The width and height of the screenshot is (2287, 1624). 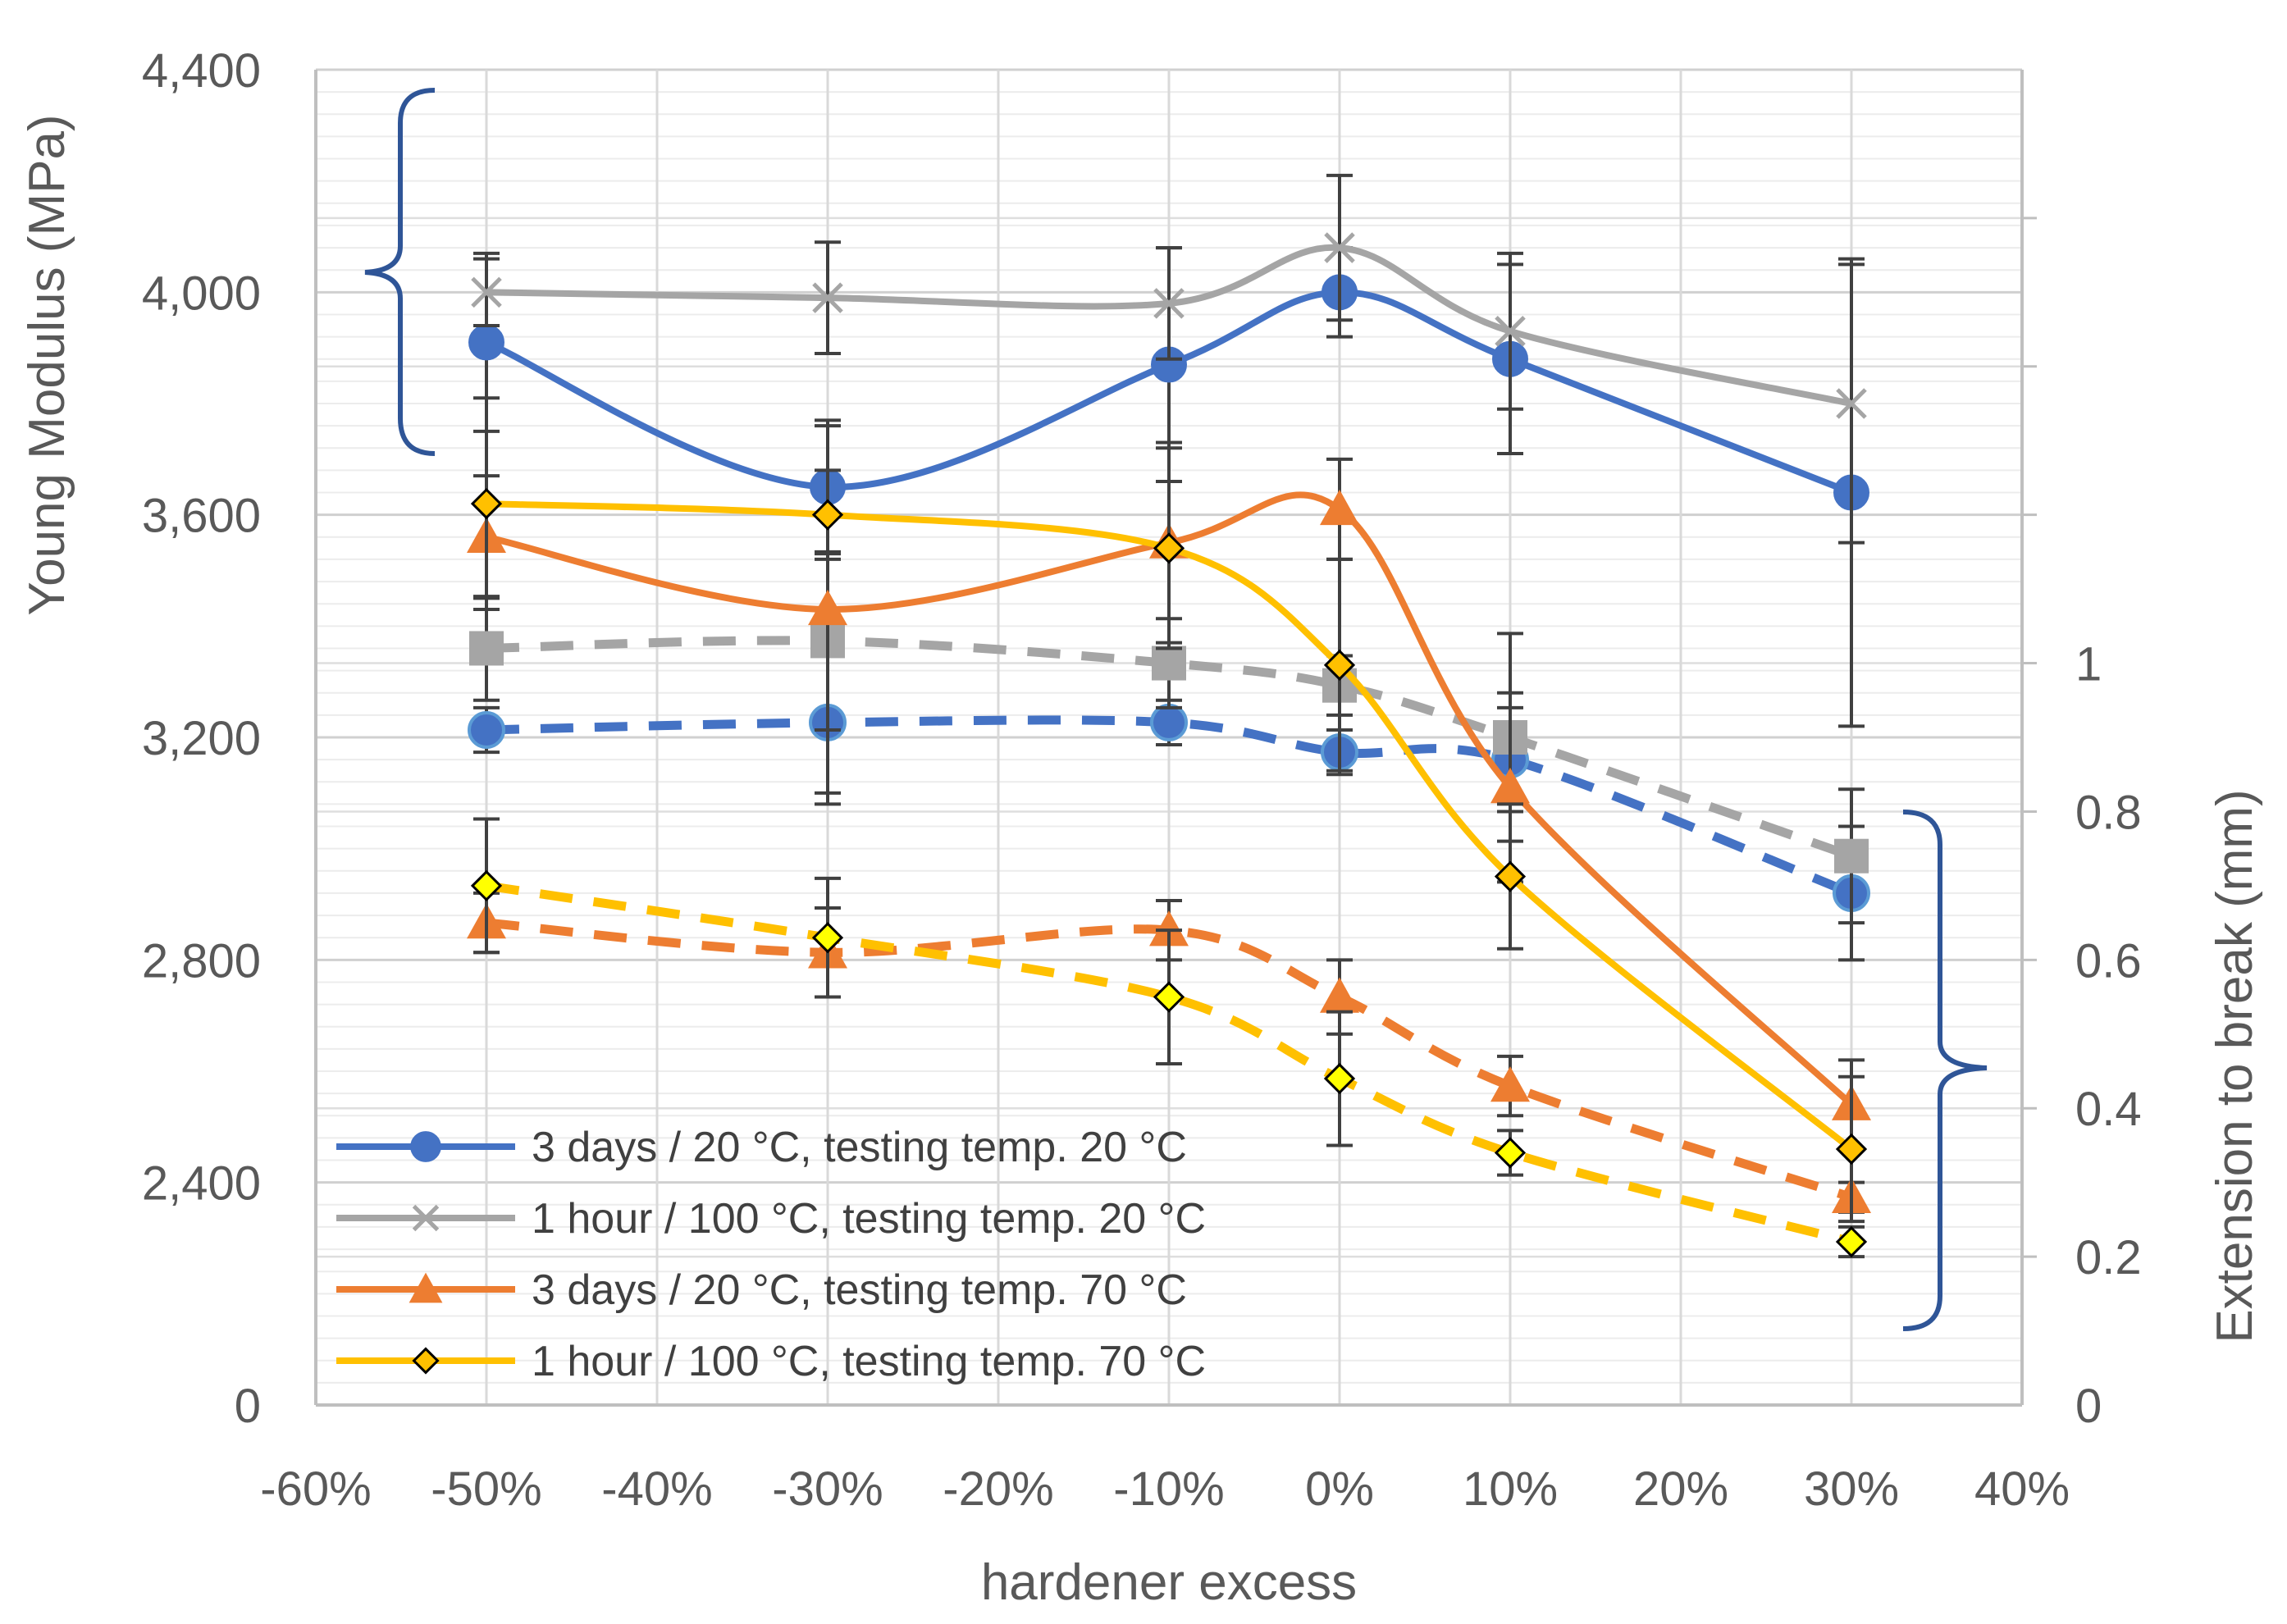 I want to click on y-tick-label: 4,400, so click(x=202, y=71).